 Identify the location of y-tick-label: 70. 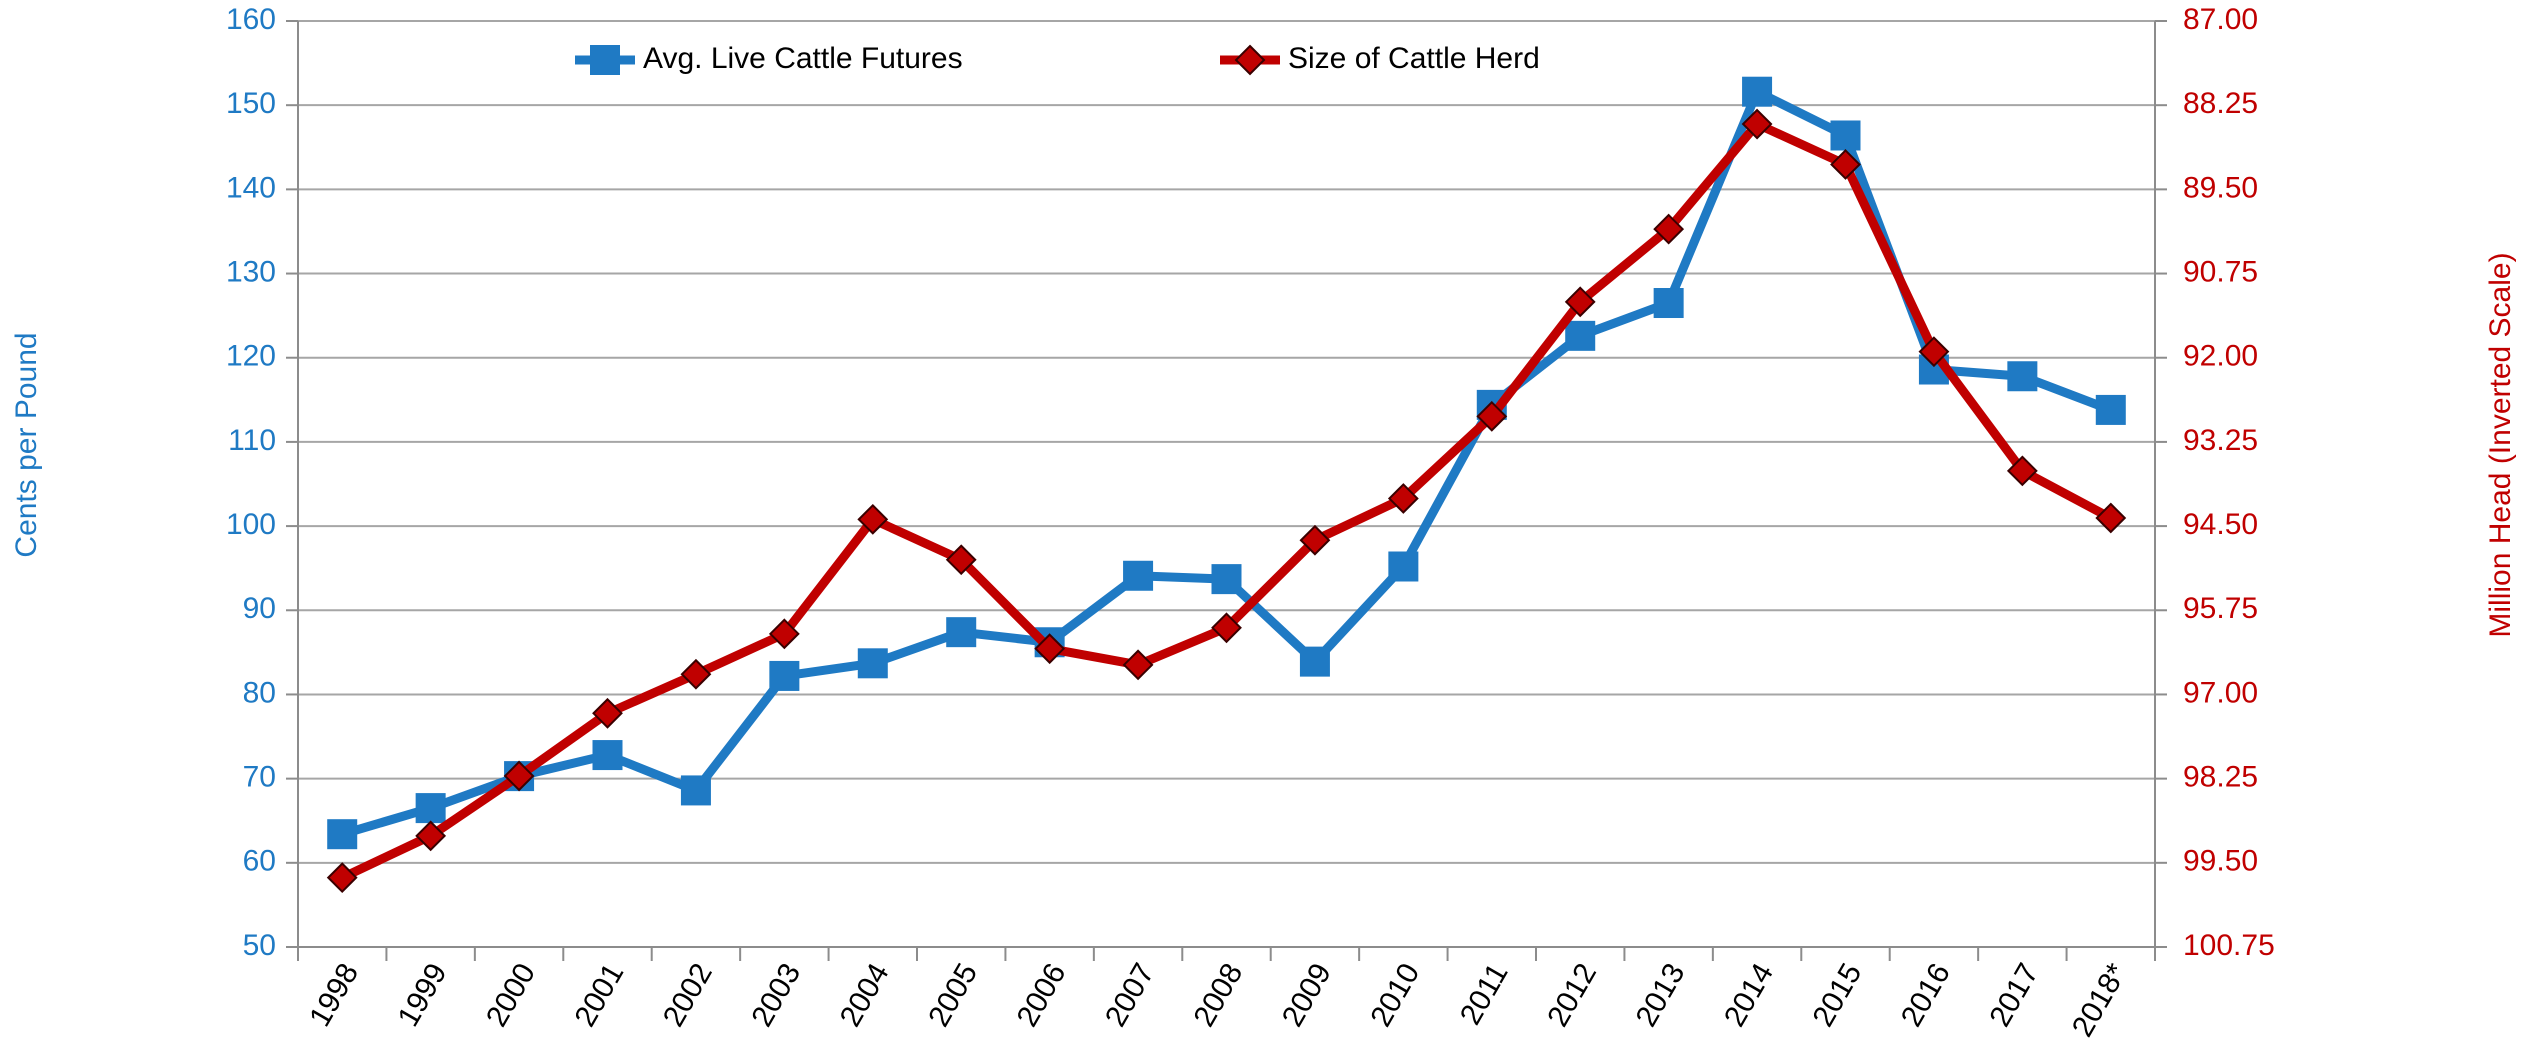
(259, 777).